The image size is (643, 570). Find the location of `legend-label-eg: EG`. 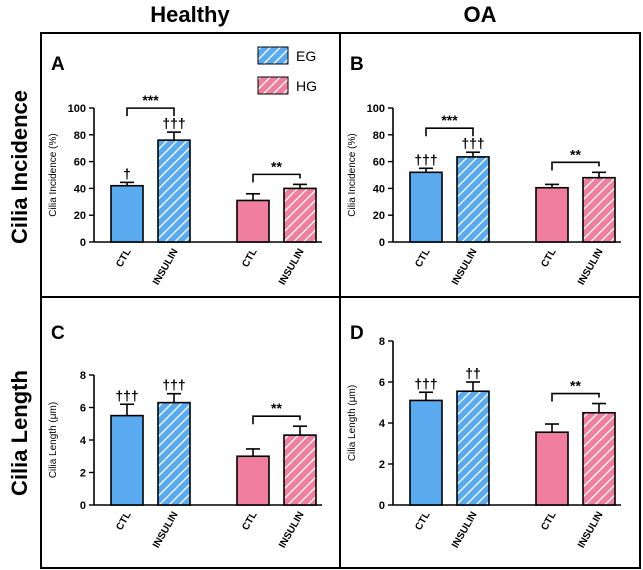

legend-label-eg: EG is located at coordinates (306, 56).